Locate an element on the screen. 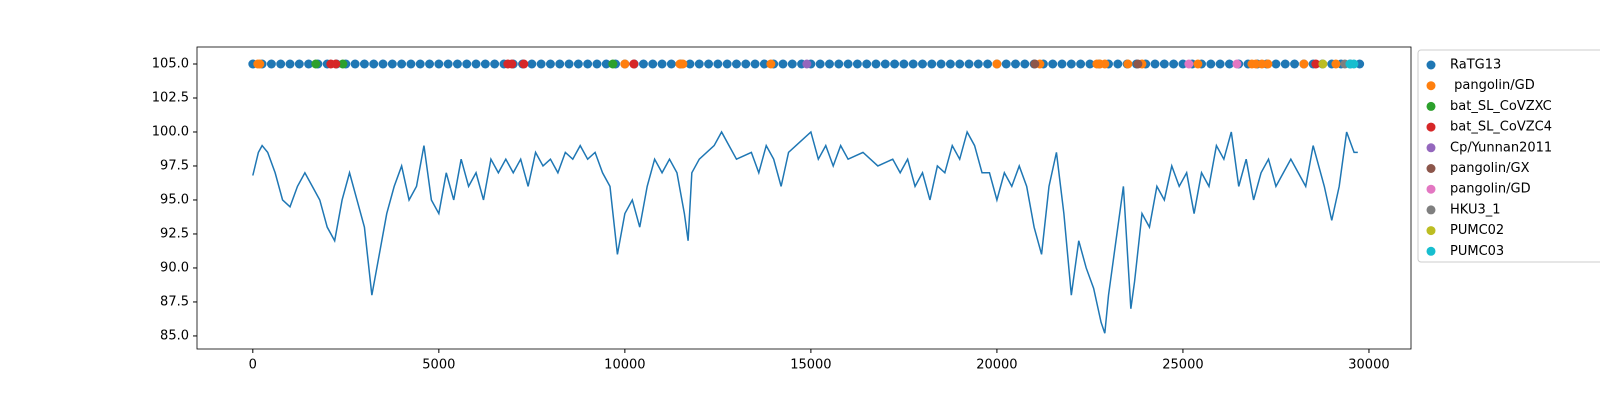 The width and height of the screenshot is (1600, 400). x-tick-label: 30000 is located at coordinates (1368, 365).